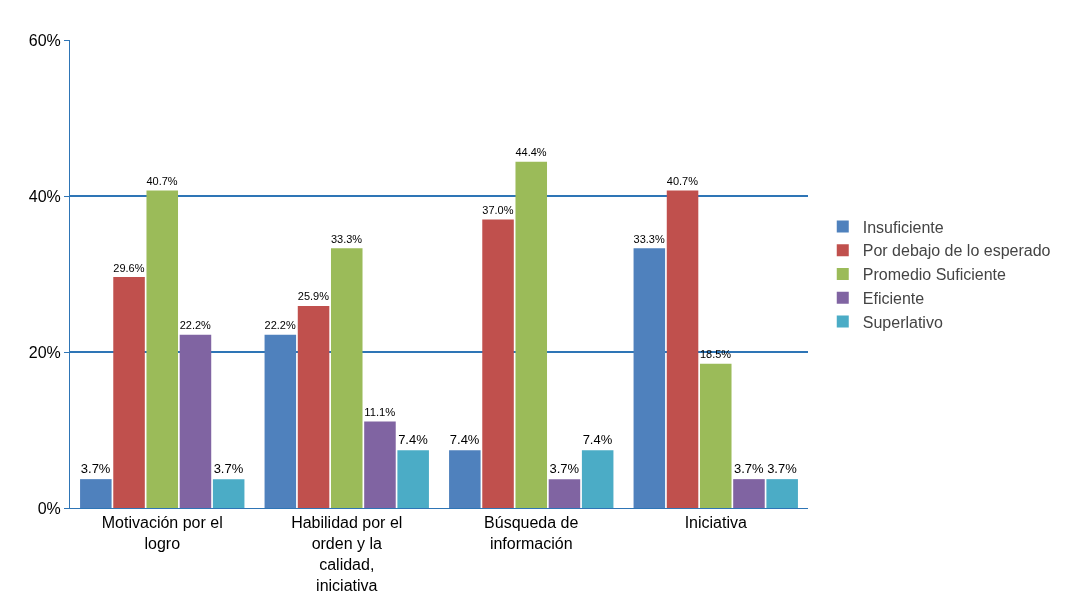 The width and height of the screenshot is (1068, 608). Describe the element at coordinates (893, 299) in the screenshot. I see `legend-label: Eficiente` at that location.